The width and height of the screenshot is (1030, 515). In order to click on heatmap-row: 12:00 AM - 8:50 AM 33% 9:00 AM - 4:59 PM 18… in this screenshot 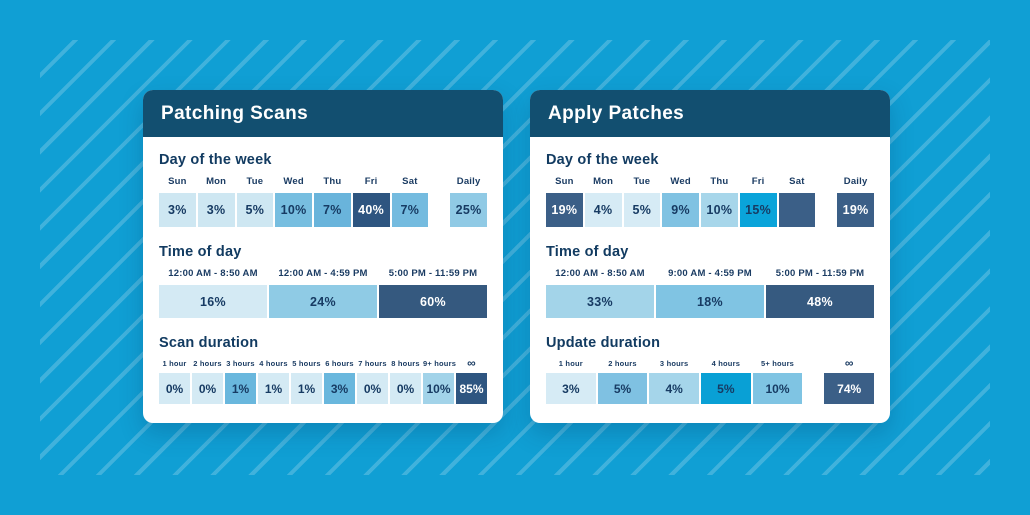, I will do `click(710, 293)`.